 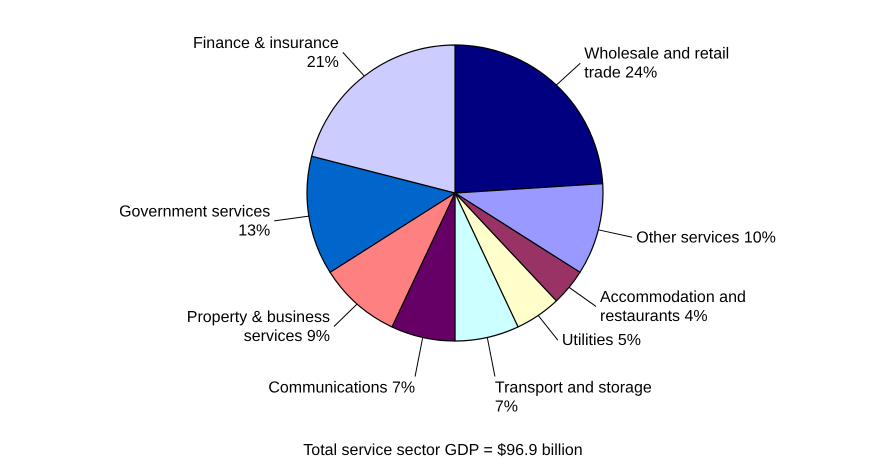 What do you see at coordinates (573, 387) in the screenshot?
I see `slice-label: Transport and storage` at bounding box center [573, 387].